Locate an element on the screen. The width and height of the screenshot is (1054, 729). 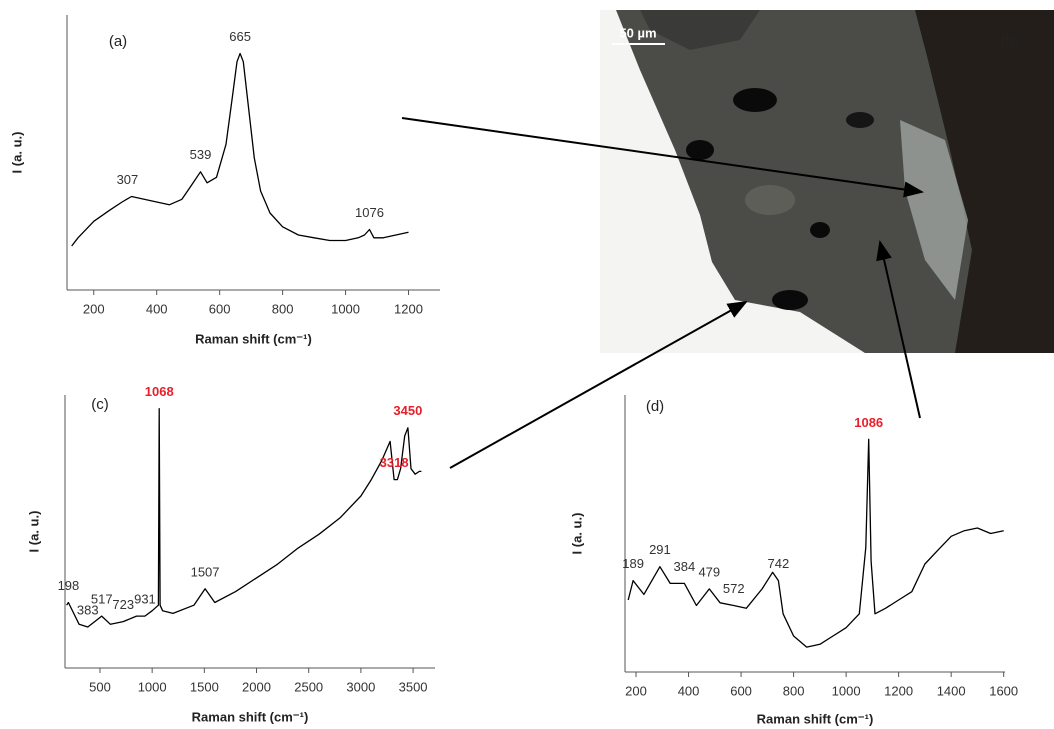
peak-label: 189 is located at coordinates (633, 563).